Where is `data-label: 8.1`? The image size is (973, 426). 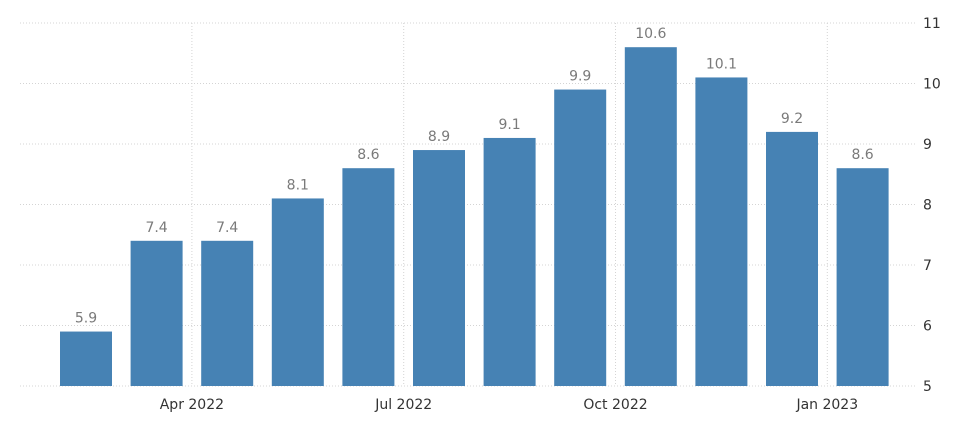
data-label: 8.1 is located at coordinates (298, 185).